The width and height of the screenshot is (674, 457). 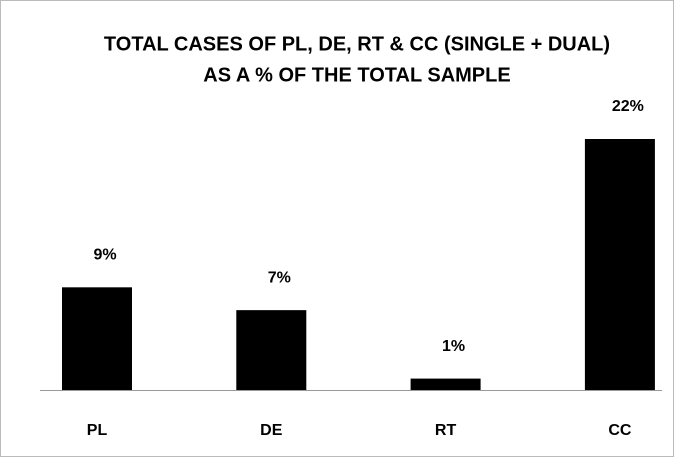 What do you see at coordinates (279, 277) in the screenshot?
I see `value-label: 7%` at bounding box center [279, 277].